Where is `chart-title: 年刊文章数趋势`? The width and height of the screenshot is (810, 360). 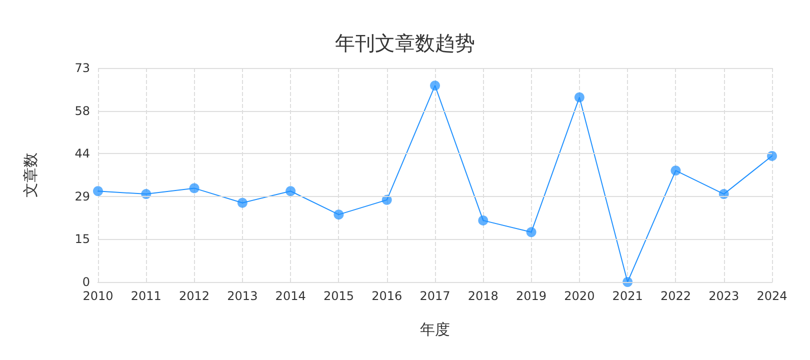 chart-title: 年刊文章数趋势 is located at coordinates (405, 43).